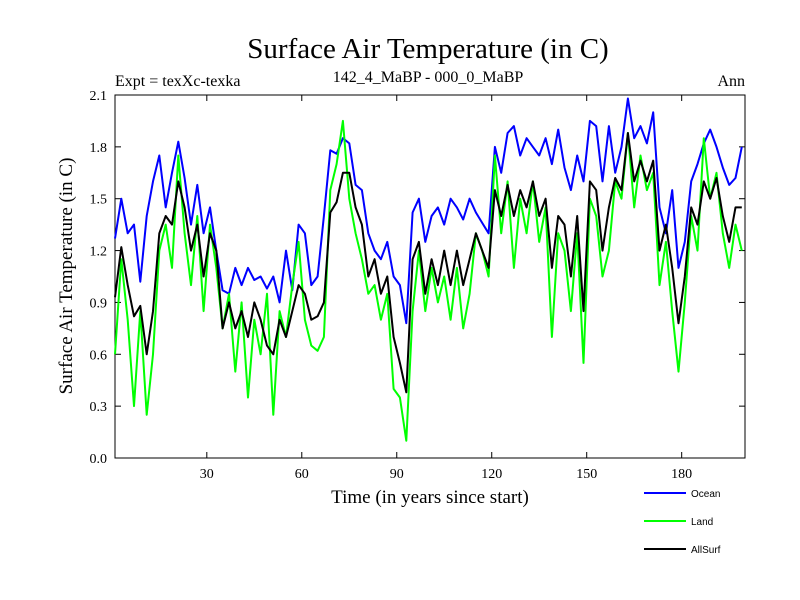 This screenshot has width=800, height=600. Describe the element at coordinates (681, 474) in the screenshot. I see `x-tick-label: 180` at that location.